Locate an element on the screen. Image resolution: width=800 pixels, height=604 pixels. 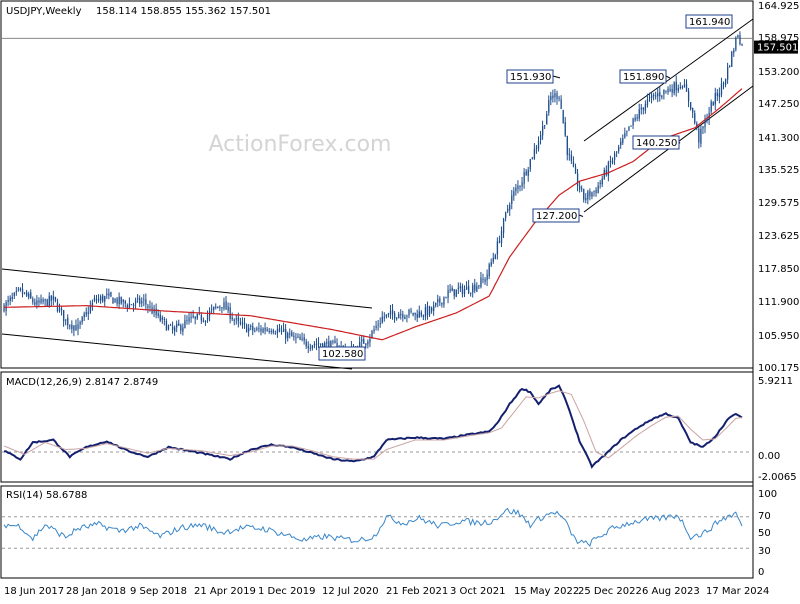
price-header-symbol: USDJPY,Weekly is located at coordinates (44, 11).